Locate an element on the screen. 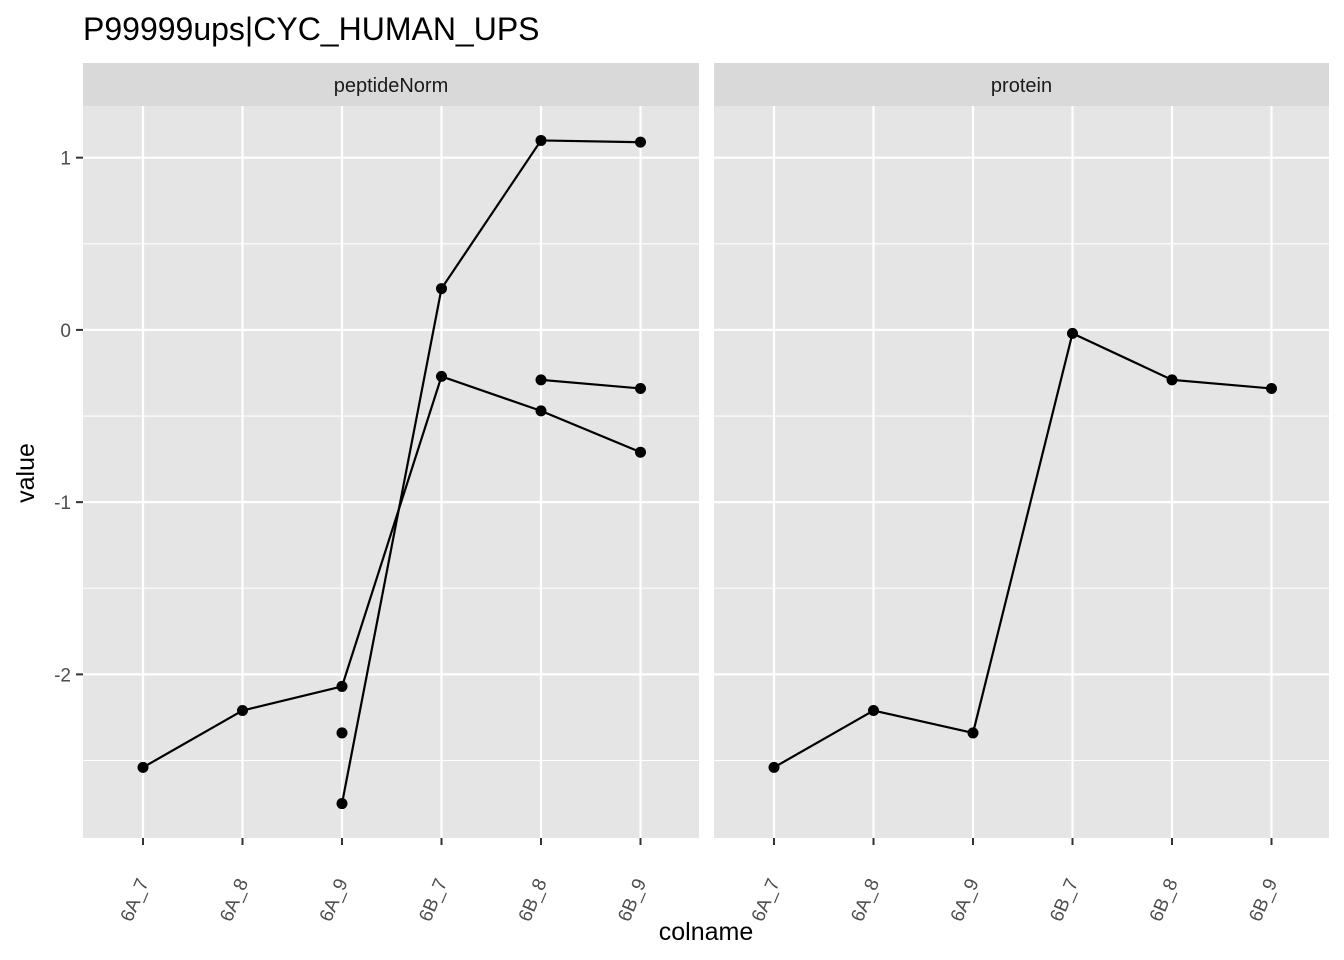 The height and width of the screenshot is (960, 1344). y-tick-label: -2 is located at coordinates (62, 675).